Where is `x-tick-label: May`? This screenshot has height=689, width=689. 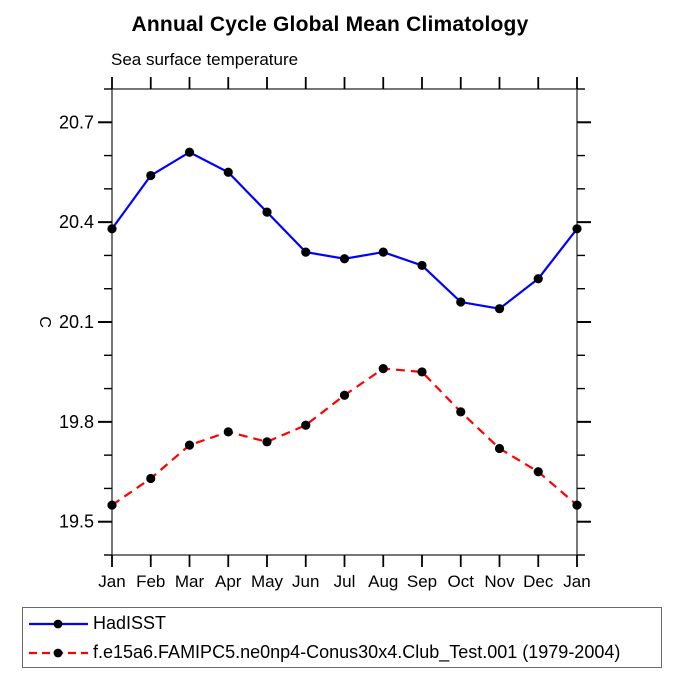
x-tick-label: May is located at coordinates (267, 581).